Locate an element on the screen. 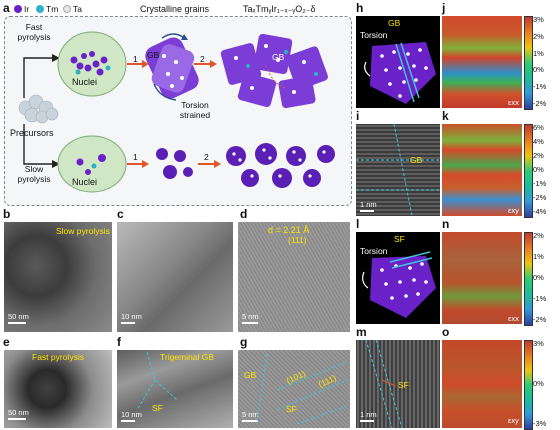  colorbar-k-tick: 4% is located at coordinates (538, 141).